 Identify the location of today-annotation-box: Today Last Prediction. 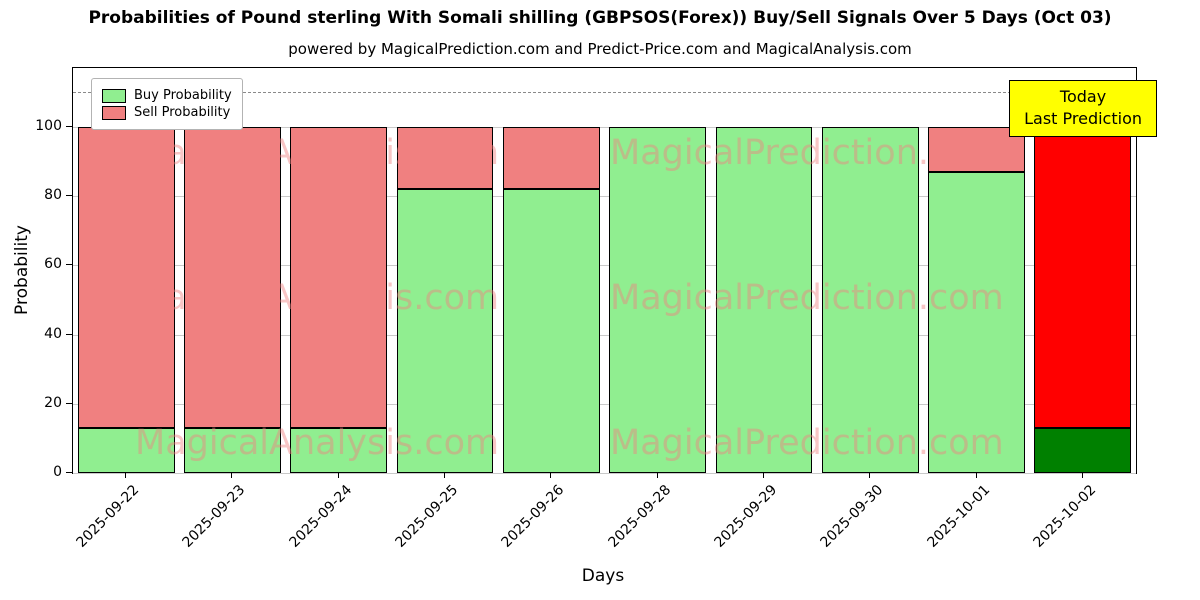
(1083, 108).